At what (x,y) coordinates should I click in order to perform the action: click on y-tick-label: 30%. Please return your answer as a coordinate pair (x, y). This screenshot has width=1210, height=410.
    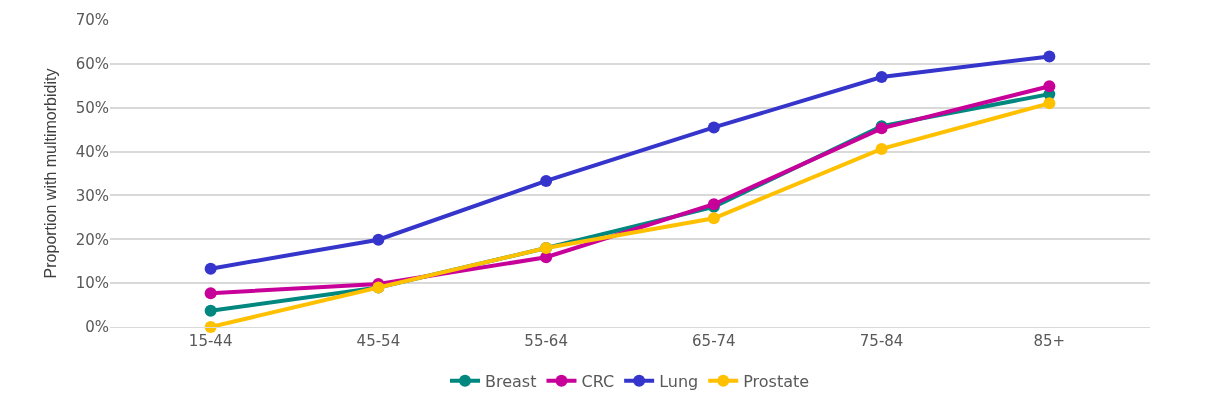
    Looking at the image, I should click on (92, 195).